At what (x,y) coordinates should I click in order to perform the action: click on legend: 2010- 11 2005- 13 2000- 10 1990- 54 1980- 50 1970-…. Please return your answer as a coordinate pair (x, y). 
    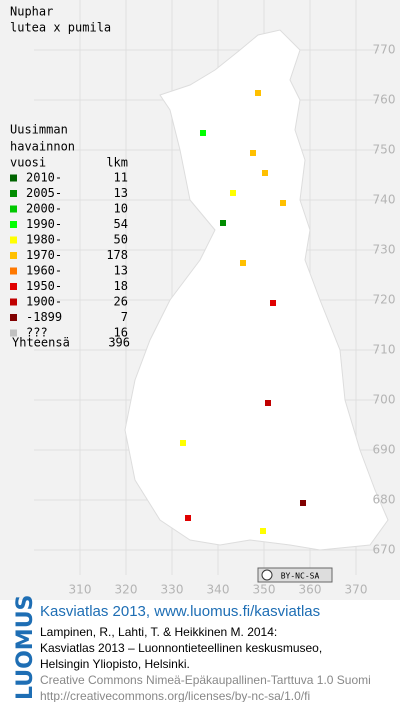
    Looking at the image, I should click on (69, 255).